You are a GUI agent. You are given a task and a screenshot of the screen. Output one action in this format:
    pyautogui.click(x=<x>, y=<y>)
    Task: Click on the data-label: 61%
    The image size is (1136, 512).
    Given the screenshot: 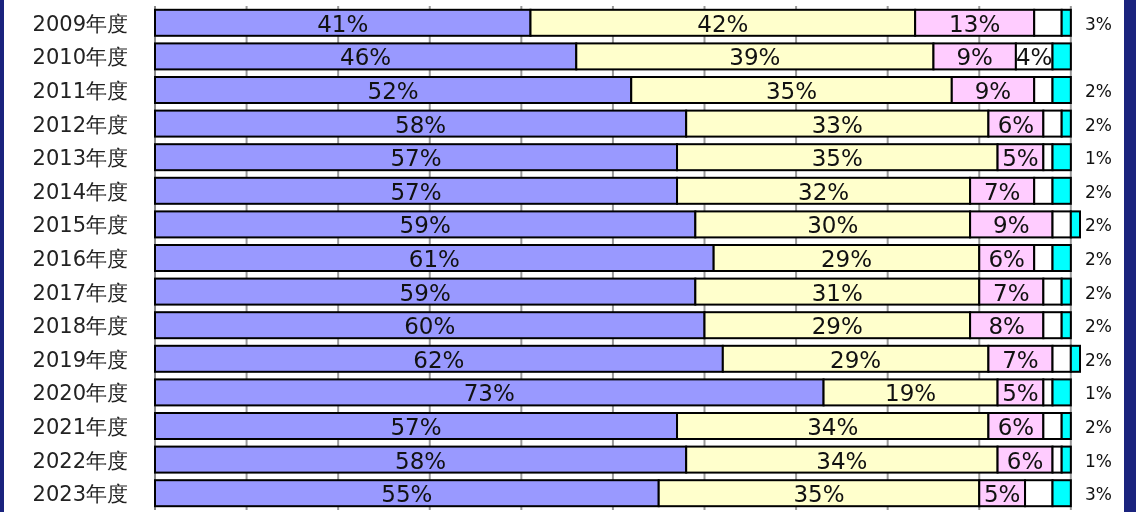 What is the action you would take?
    pyautogui.click(x=434, y=259)
    